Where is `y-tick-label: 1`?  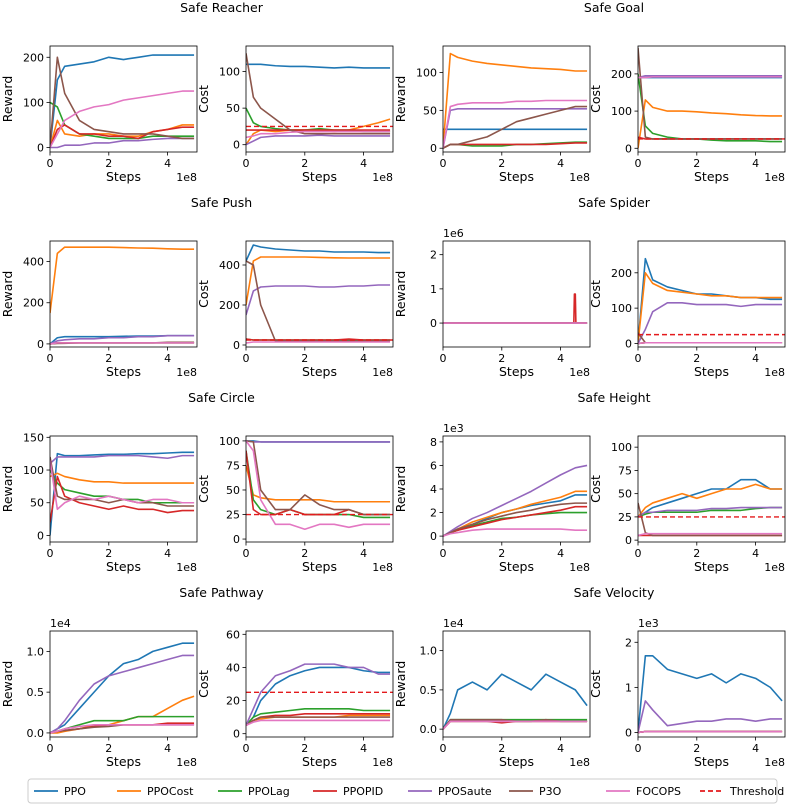 y-tick-label: 1 is located at coordinates (433, 289).